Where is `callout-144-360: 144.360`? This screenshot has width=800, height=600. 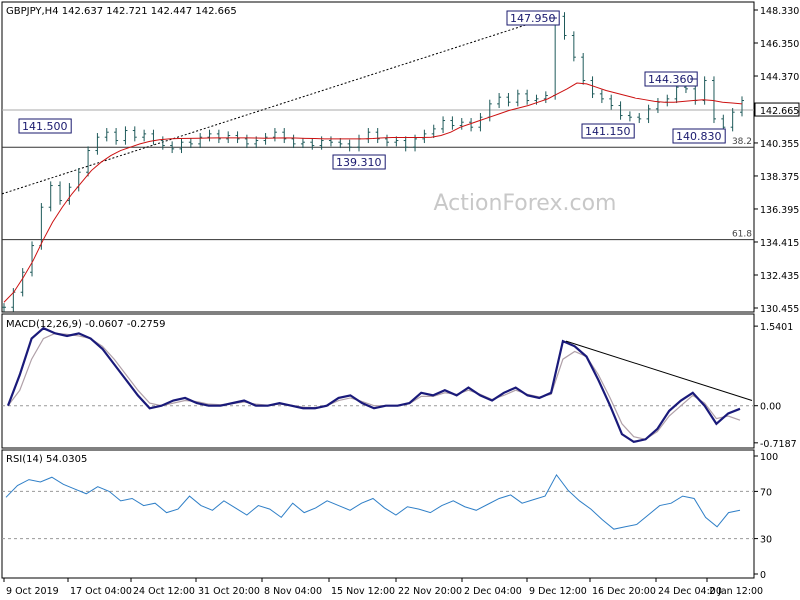
callout-144-360: 144.360 is located at coordinates (671, 79).